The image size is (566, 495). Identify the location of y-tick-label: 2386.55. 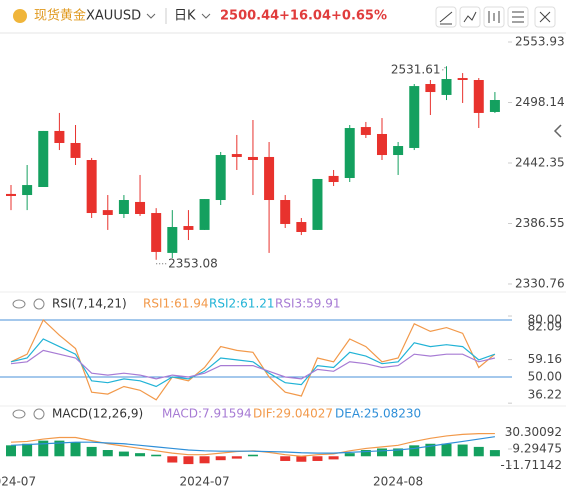
(540, 223).